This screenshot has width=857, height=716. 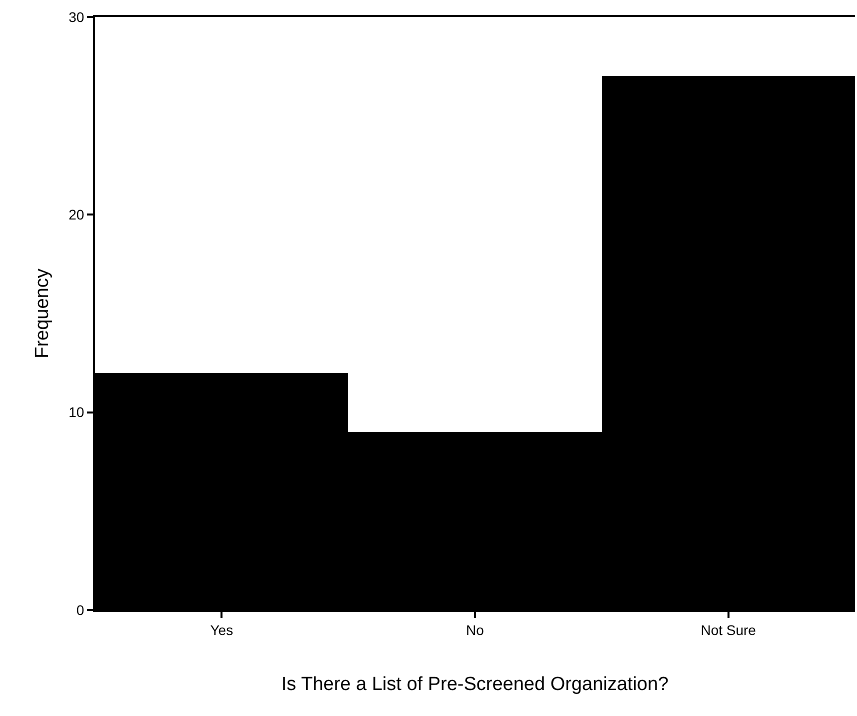 What do you see at coordinates (222, 630) in the screenshot?
I see `x-tick-label: Yes` at bounding box center [222, 630].